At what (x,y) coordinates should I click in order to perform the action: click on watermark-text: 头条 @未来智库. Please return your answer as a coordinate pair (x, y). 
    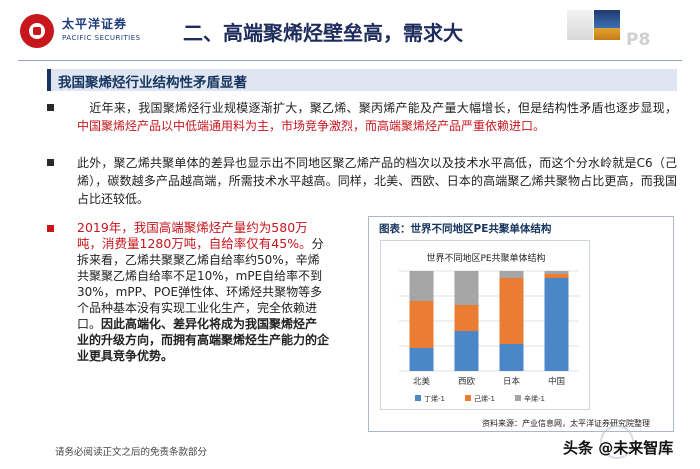
    Looking at the image, I should click on (618, 448).